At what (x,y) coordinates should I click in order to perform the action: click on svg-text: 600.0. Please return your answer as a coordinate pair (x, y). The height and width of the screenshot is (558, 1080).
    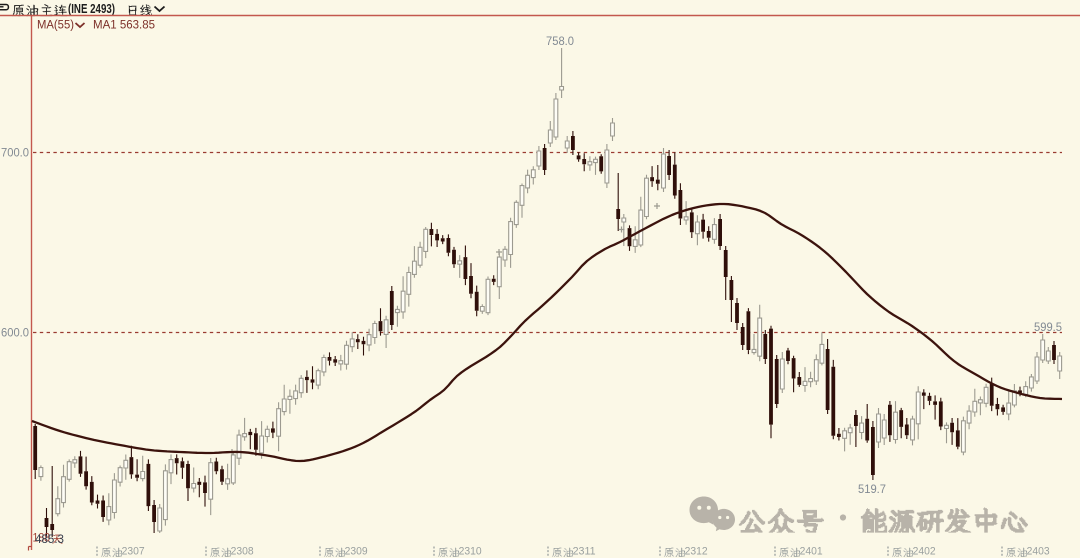
    Looking at the image, I should click on (15, 334).